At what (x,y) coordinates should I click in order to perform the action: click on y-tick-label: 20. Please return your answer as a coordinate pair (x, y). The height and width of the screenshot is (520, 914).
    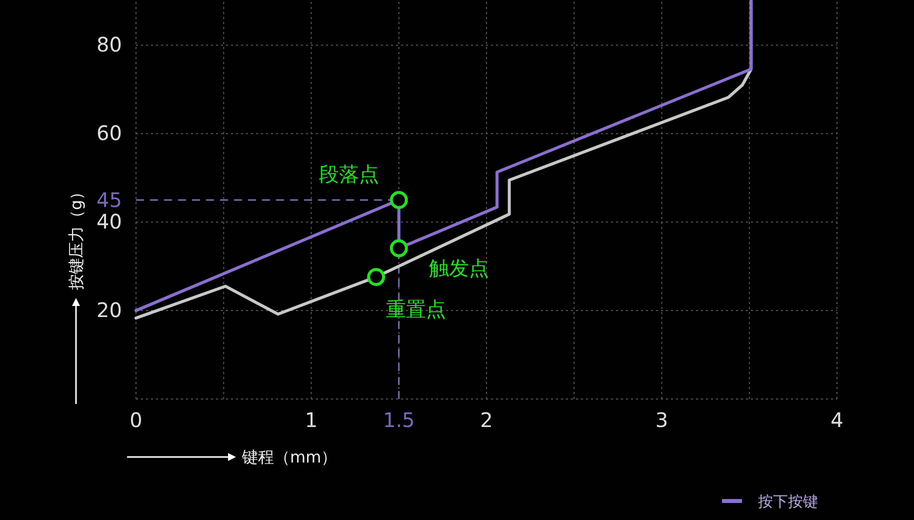
    Looking at the image, I should click on (109, 310).